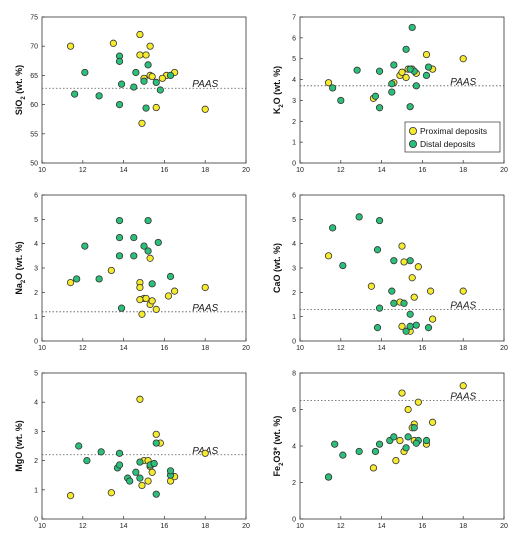 This screenshot has width=519, height=550. I want to click on y-axis-label-main: CaO (wt. %), so click(277, 268).